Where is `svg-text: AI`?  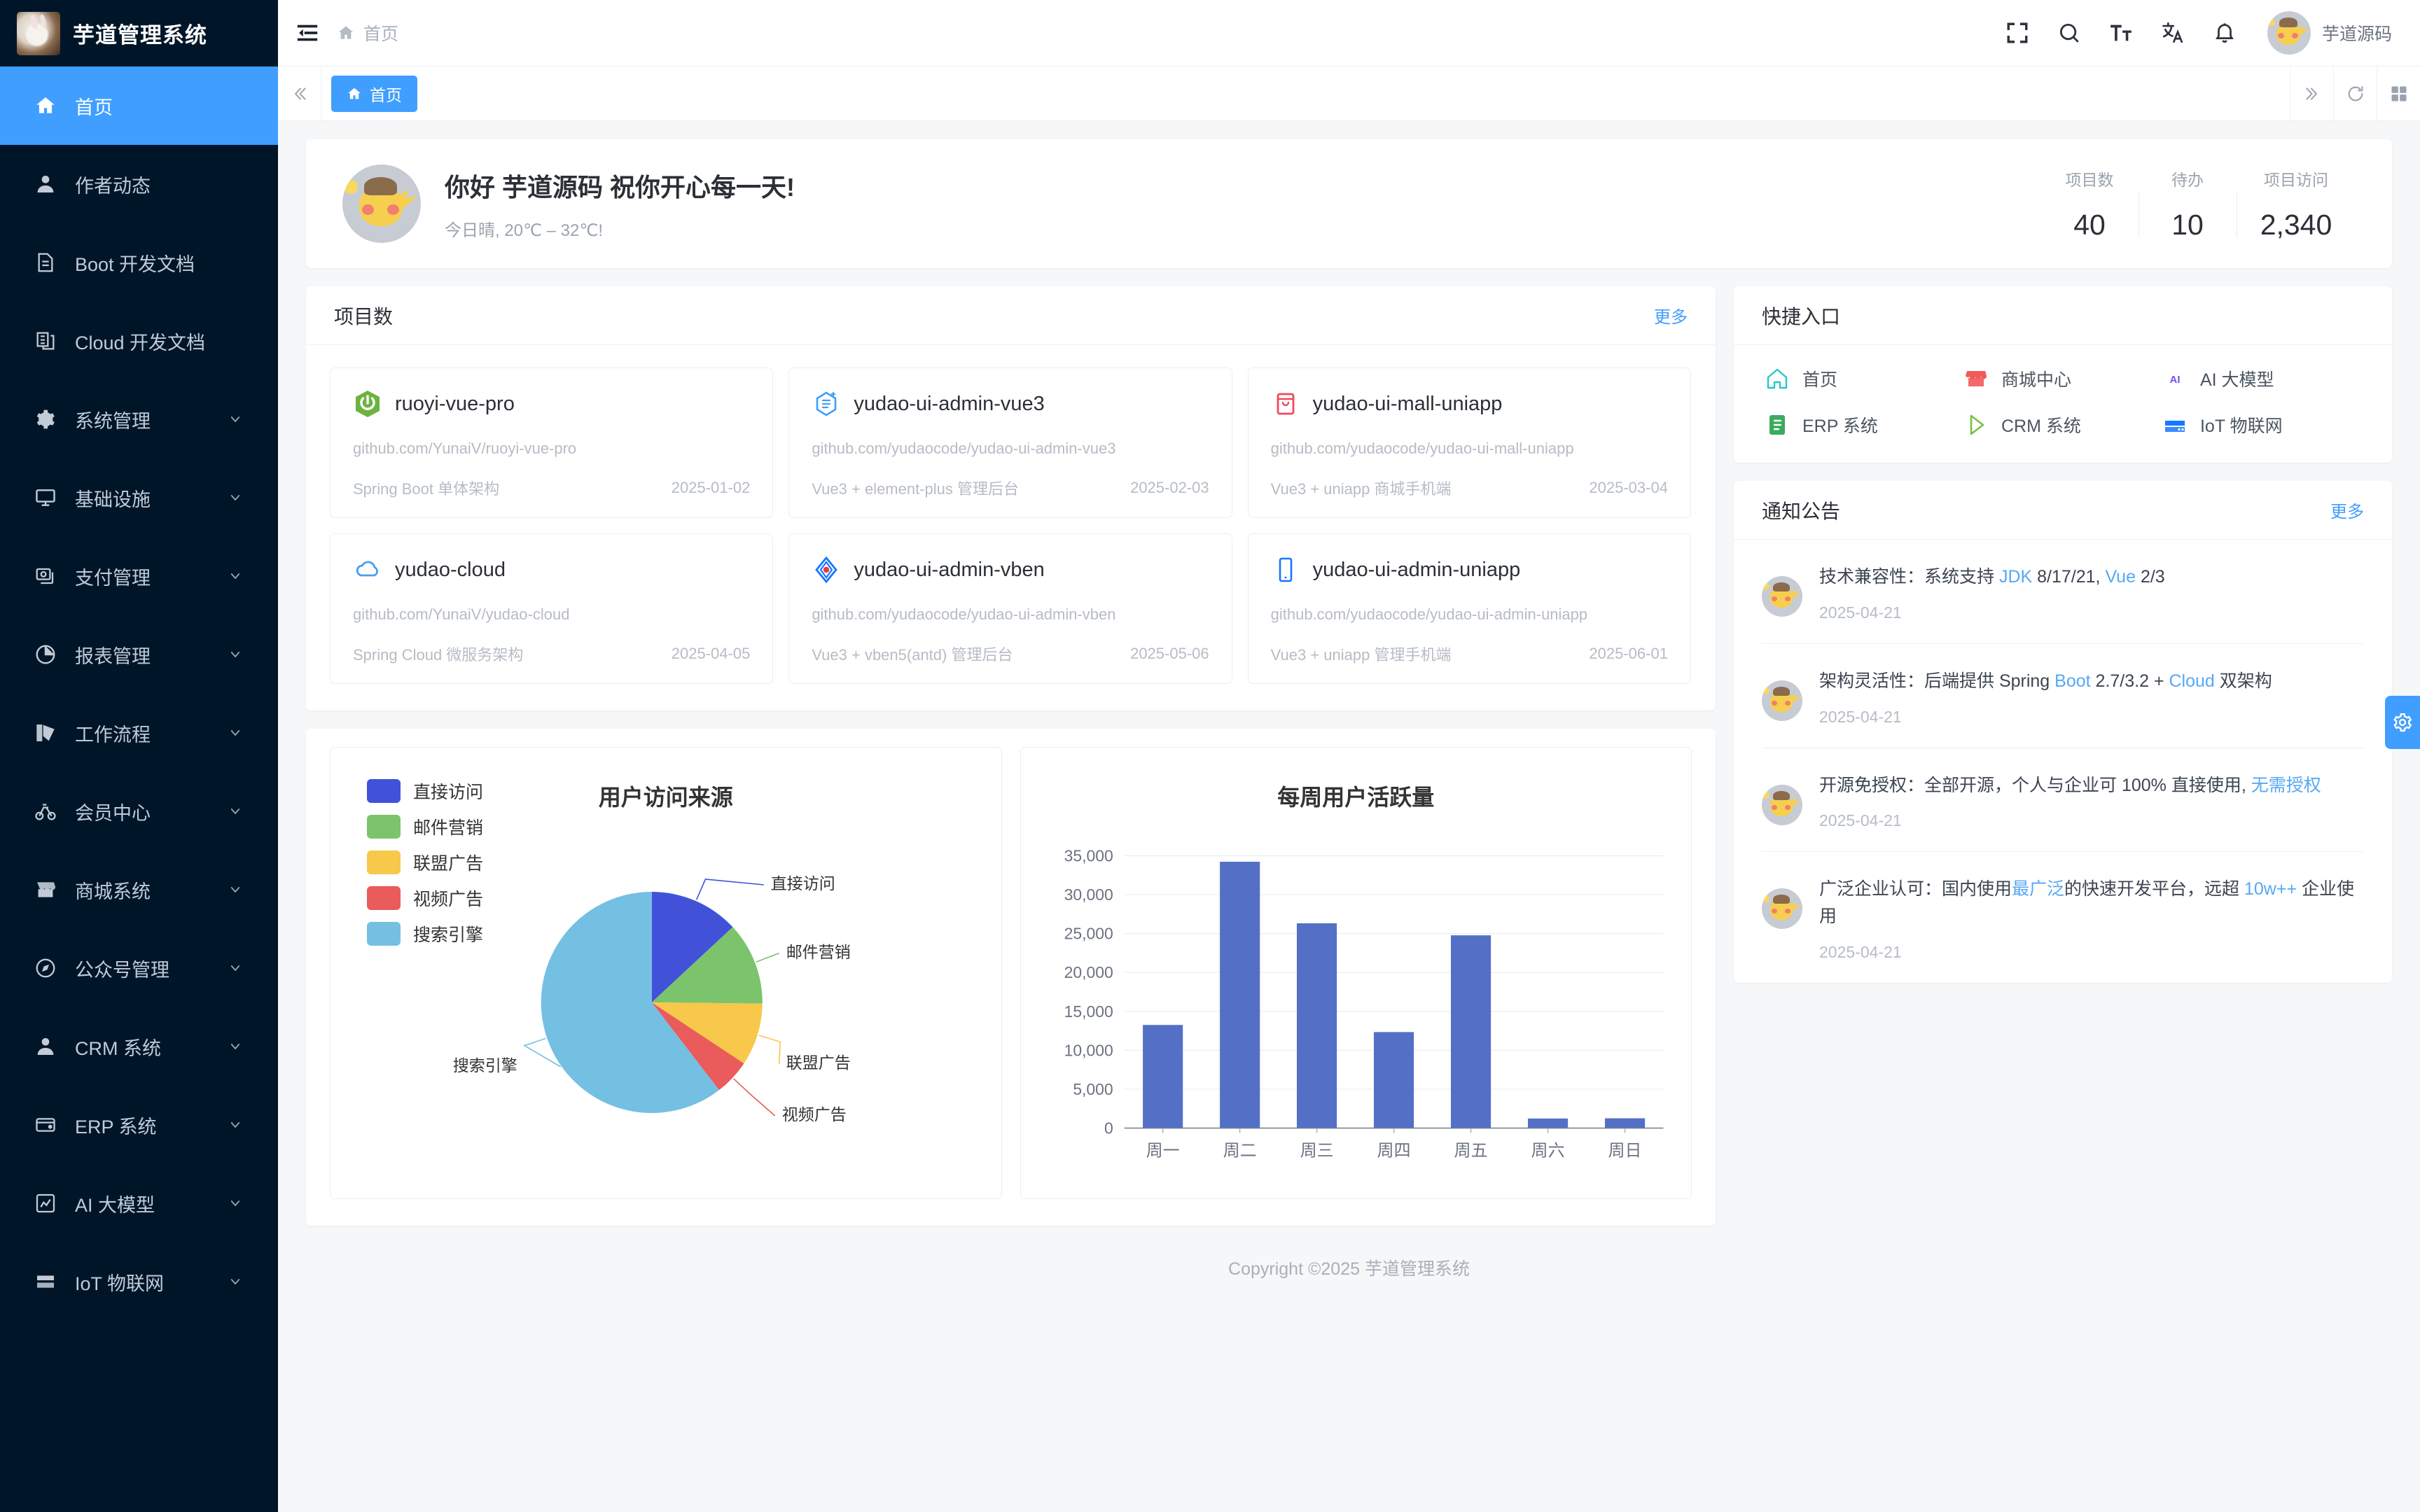
svg-text: AI is located at coordinates (2174, 380).